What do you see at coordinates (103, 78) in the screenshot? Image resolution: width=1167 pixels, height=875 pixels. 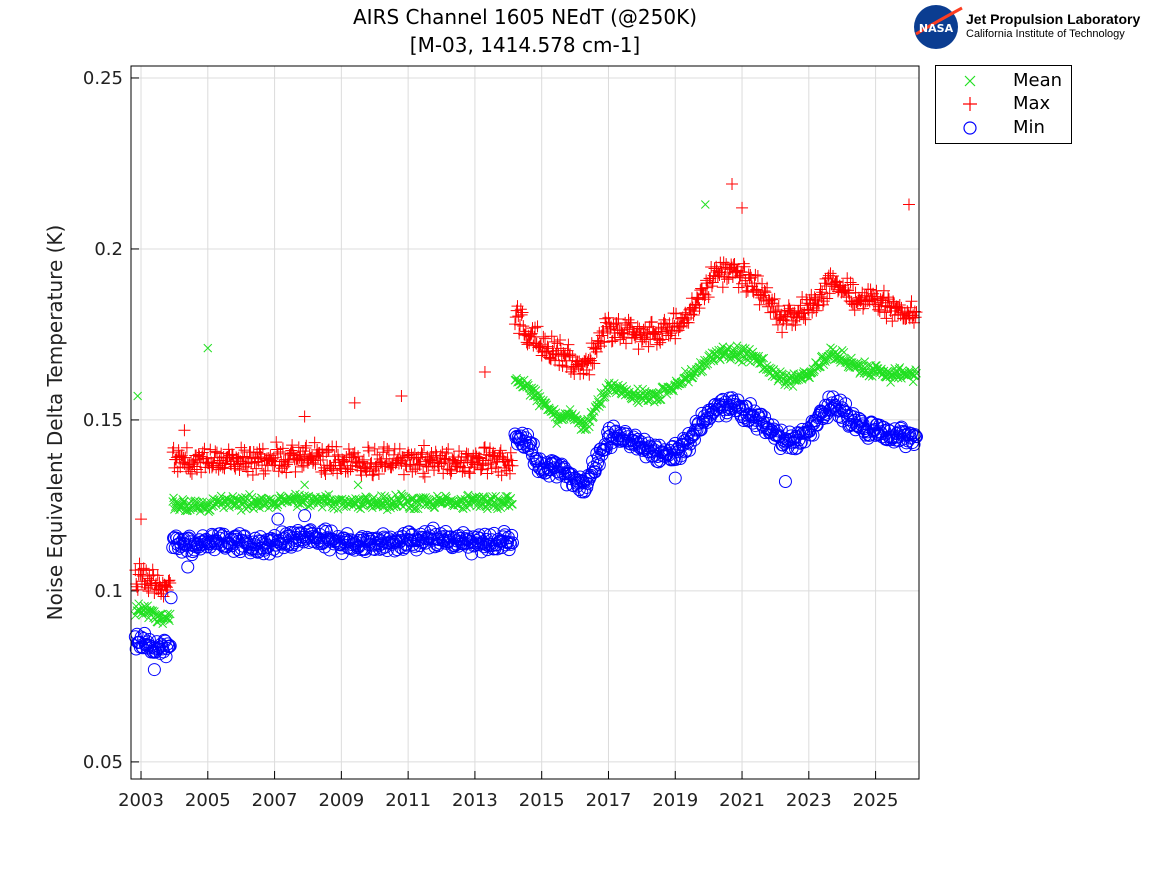 I see `y-tick-label: 0.25` at bounding box center [103, 78].